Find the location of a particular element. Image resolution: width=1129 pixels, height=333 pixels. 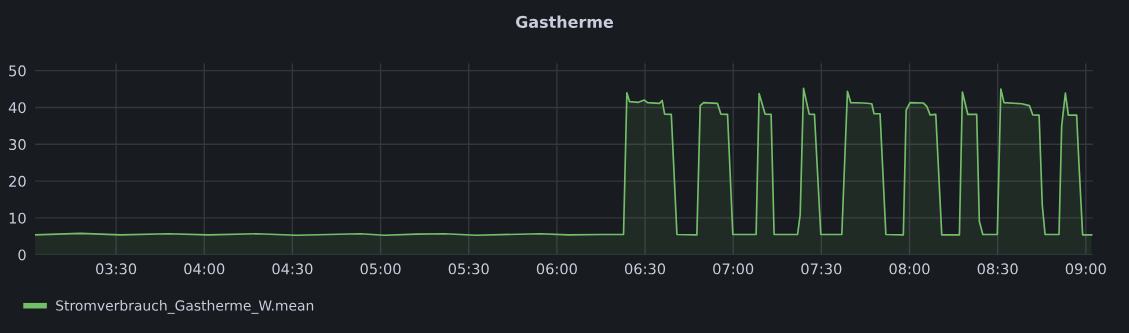

x-tick-label: 08:00 is located at coordinates (909, 269).